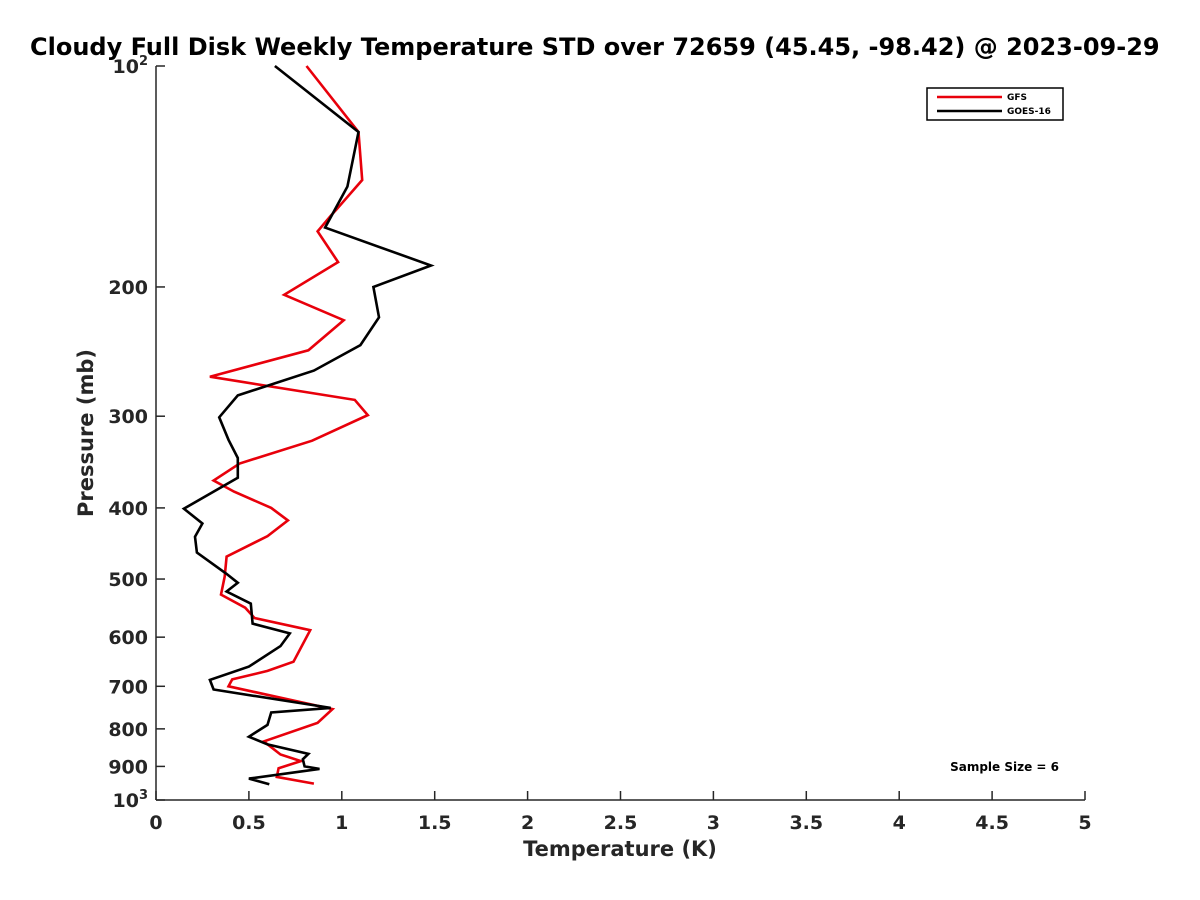 The image size is (1200, 900). I want to click on y-tick-label: 900, so click(128, 767).